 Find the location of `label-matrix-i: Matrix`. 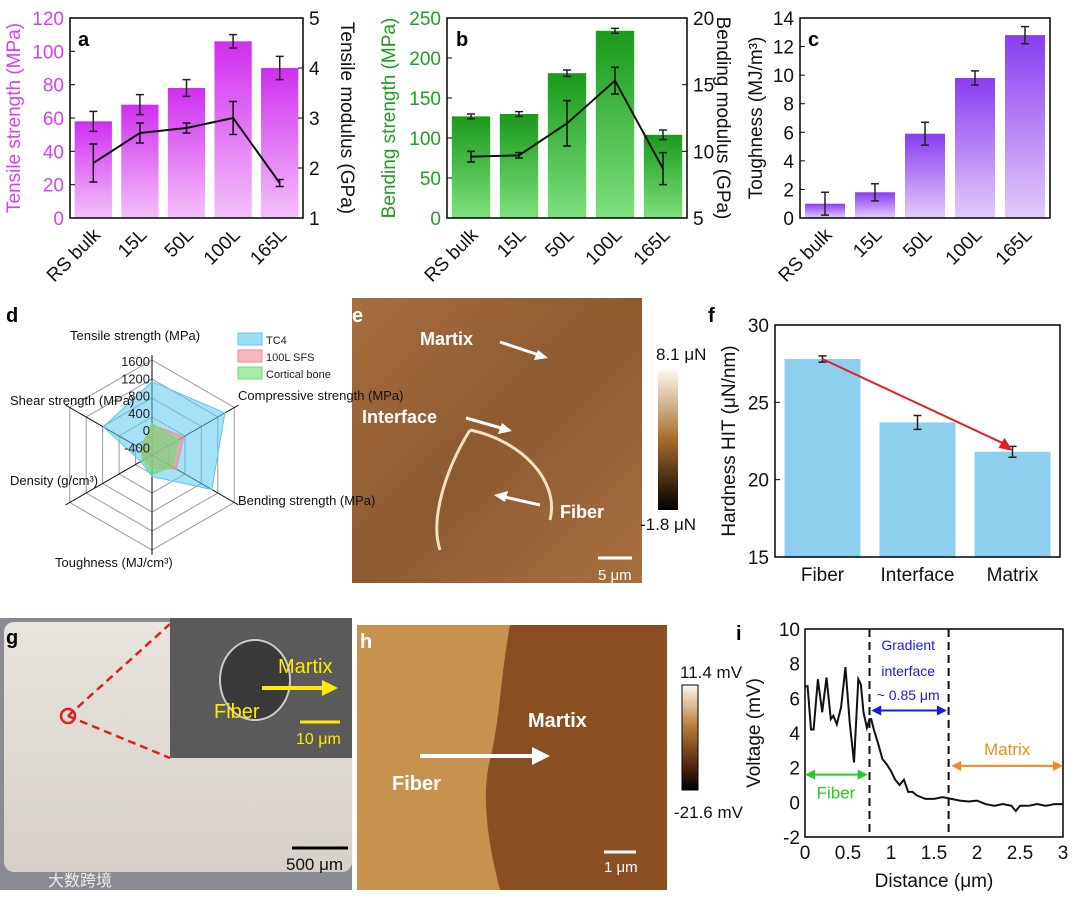

label-matrix-i: Matrix is located at coordinates (1007, 749).